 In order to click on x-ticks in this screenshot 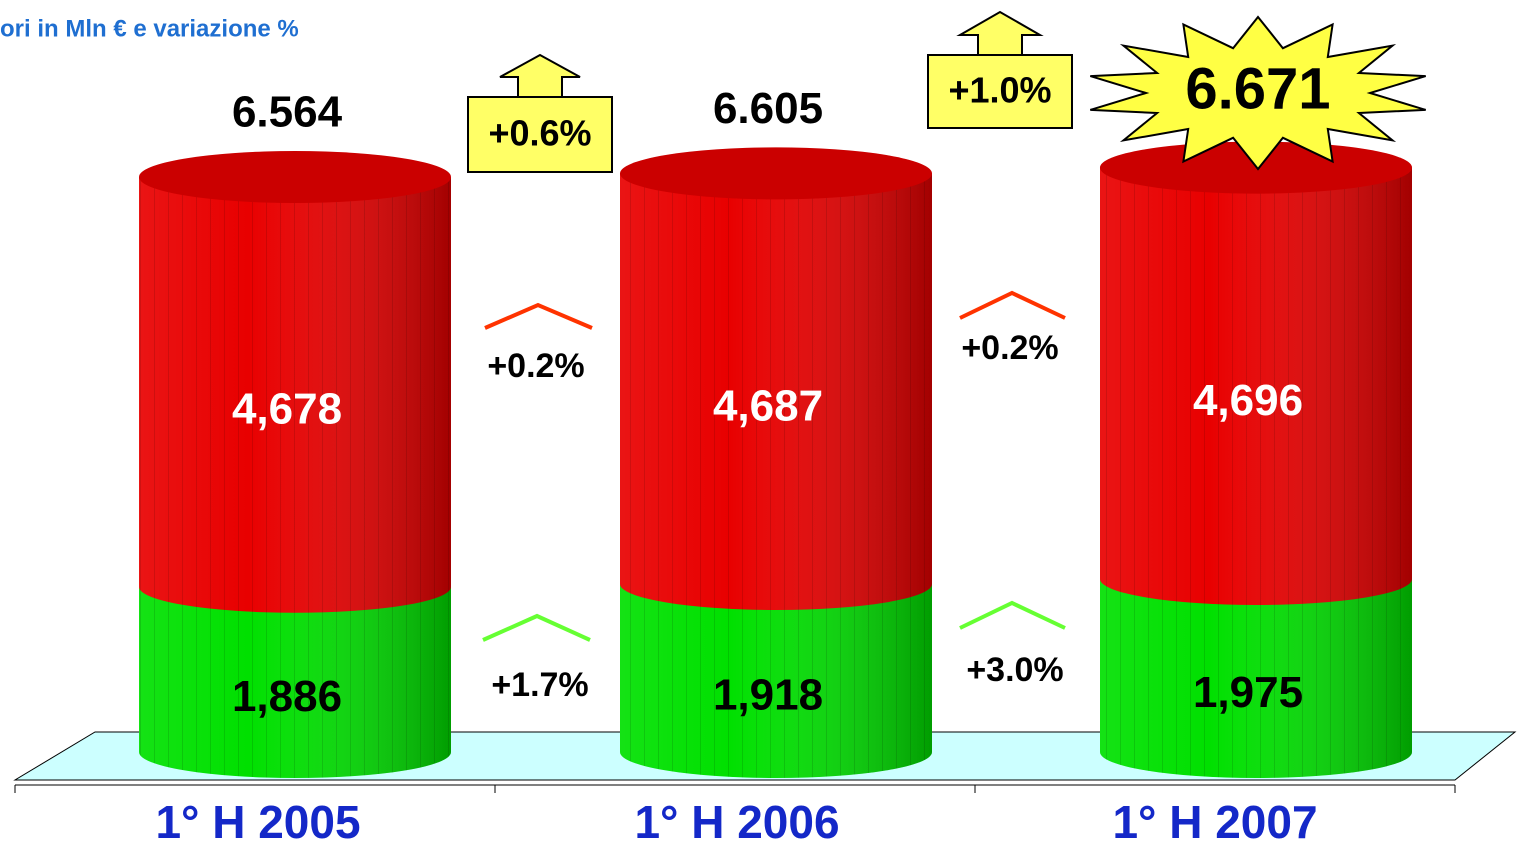, I will do `click(735, 789)`.